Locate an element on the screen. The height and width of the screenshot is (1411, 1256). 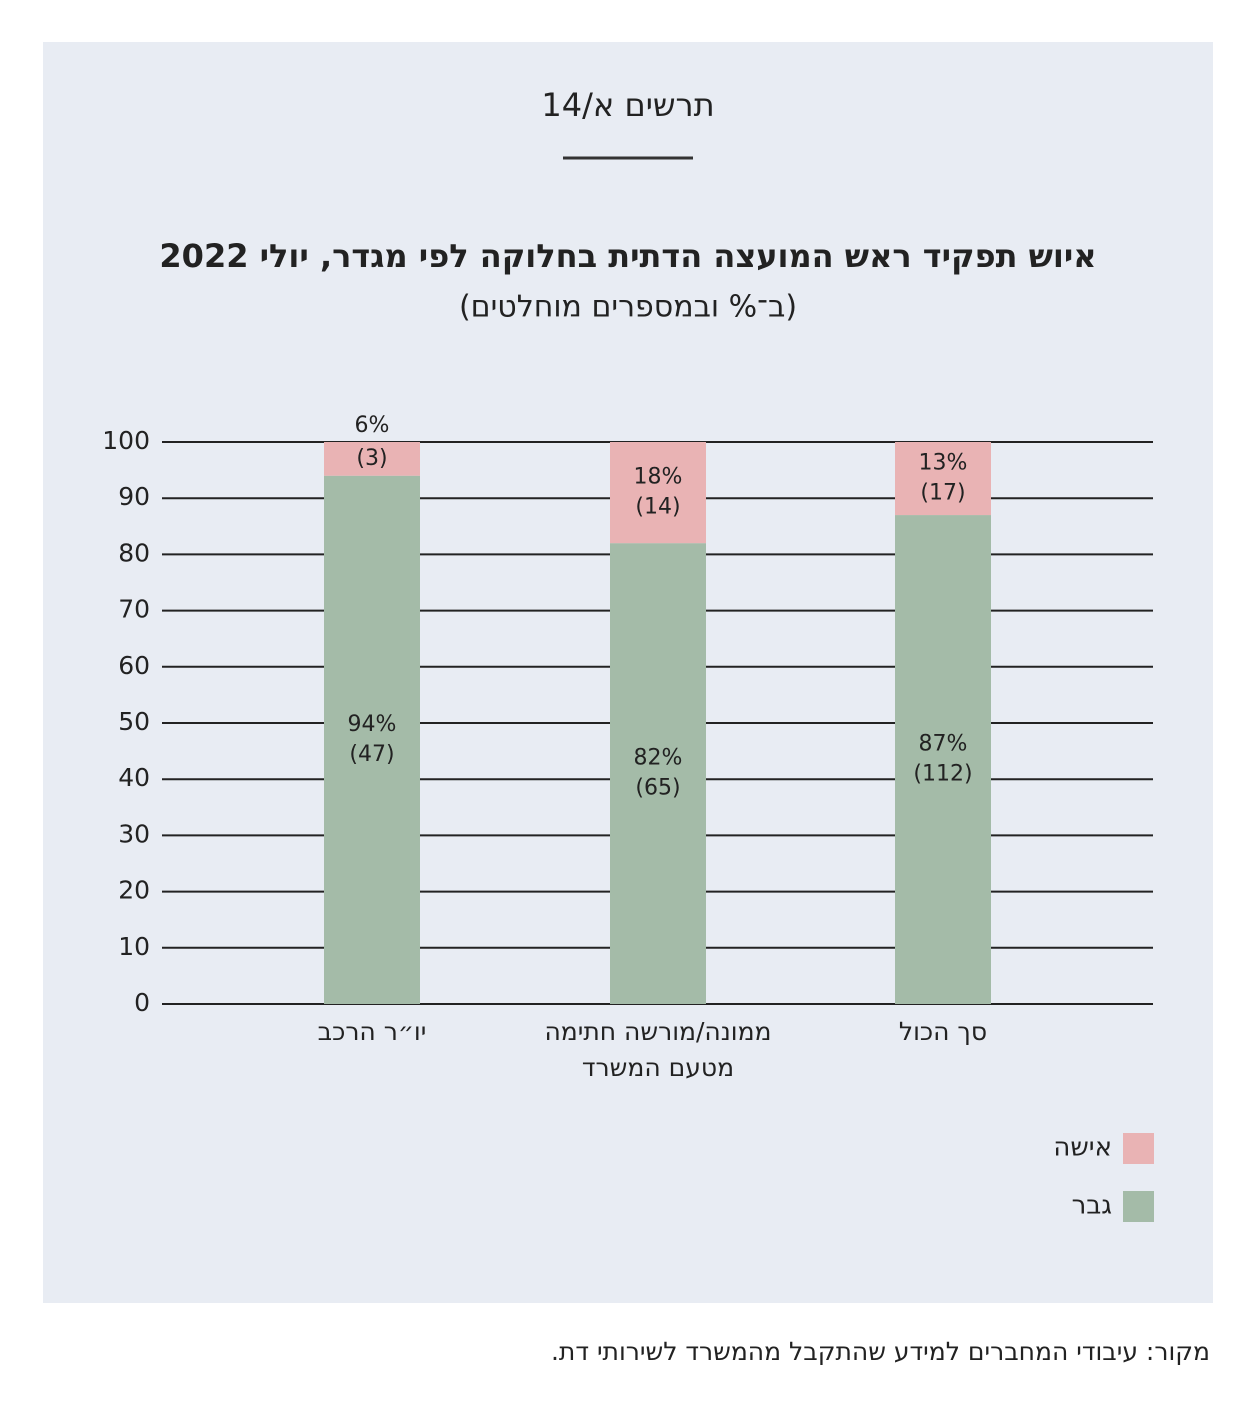
x-tick-label: ממונה/מורשה חתימה מטעם המשרד is located at coordinates (658, 1049).